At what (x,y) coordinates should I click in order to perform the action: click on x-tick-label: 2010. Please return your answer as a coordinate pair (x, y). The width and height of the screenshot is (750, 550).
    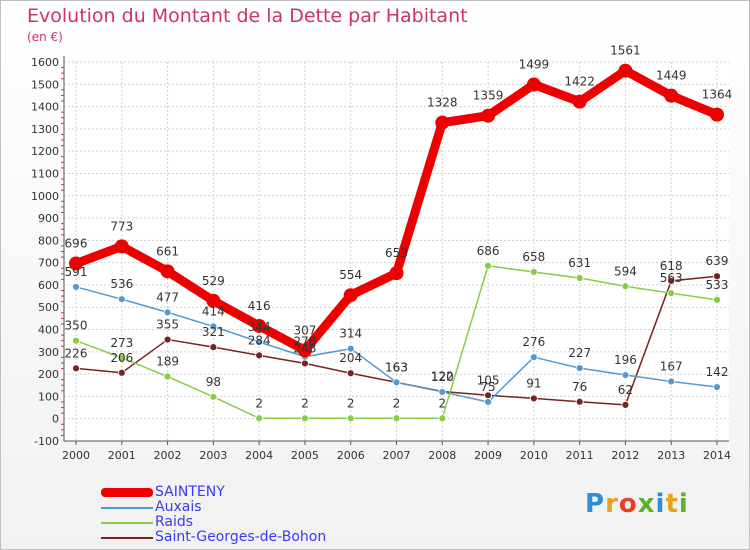
    Looking at the image, I should click on (534, 455).